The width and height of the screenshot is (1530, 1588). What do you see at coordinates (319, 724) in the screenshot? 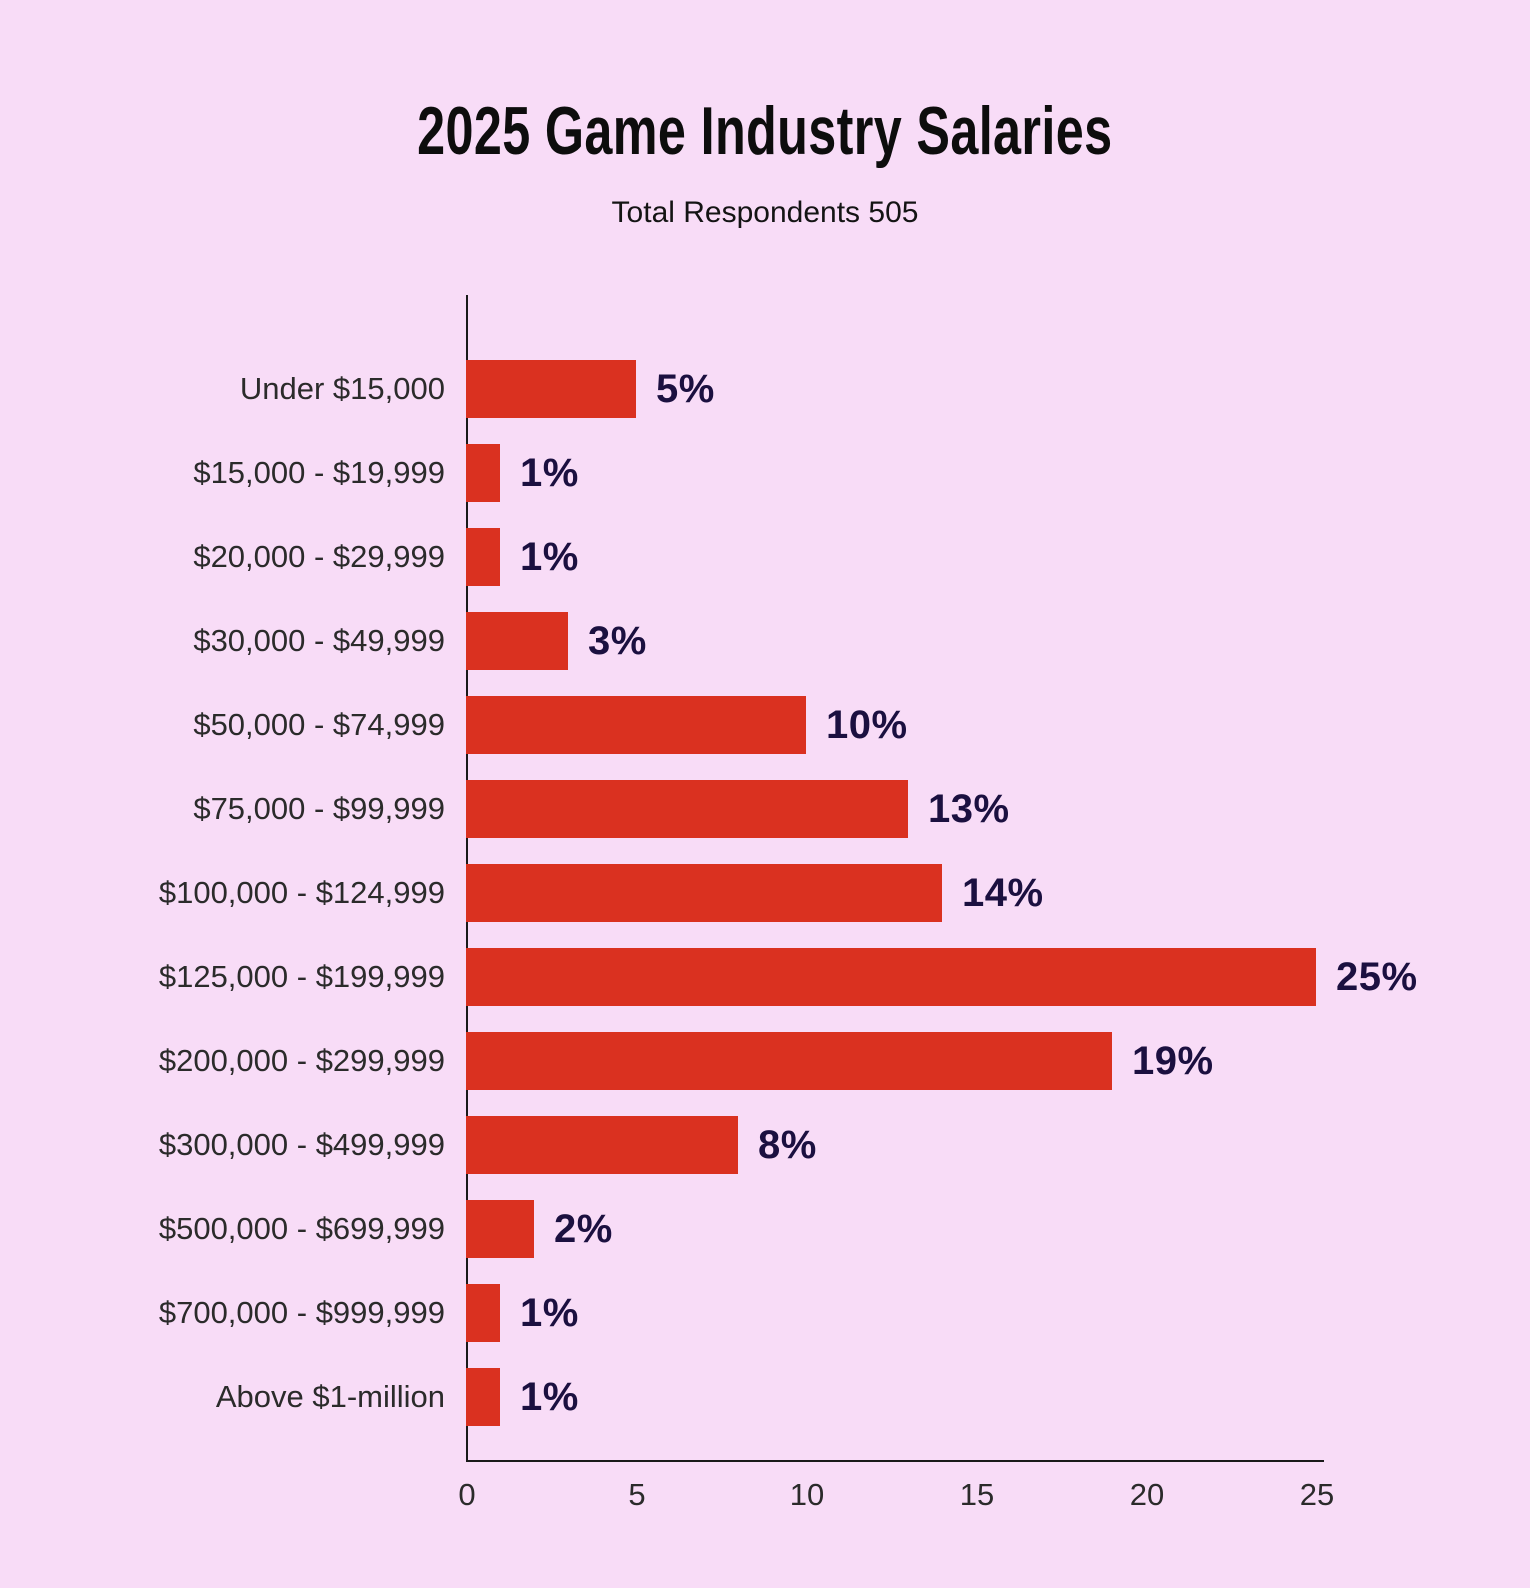
I see `category-label: $50,000 - $74,999` at bounding box center [319, 724].